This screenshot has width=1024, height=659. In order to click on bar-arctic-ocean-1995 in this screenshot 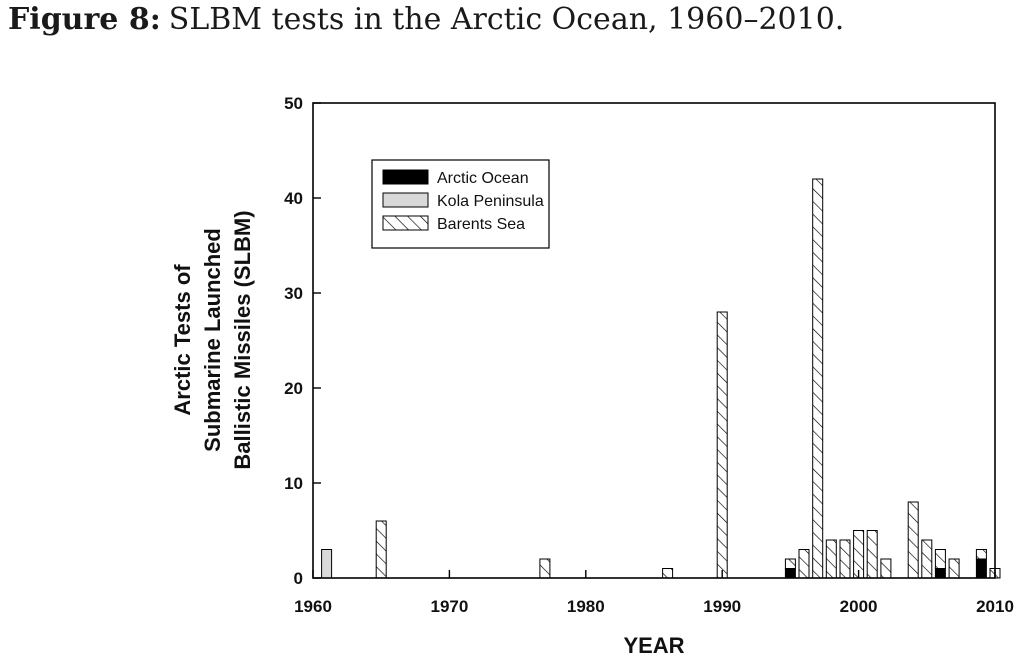, I will do `click(790, 573)`.